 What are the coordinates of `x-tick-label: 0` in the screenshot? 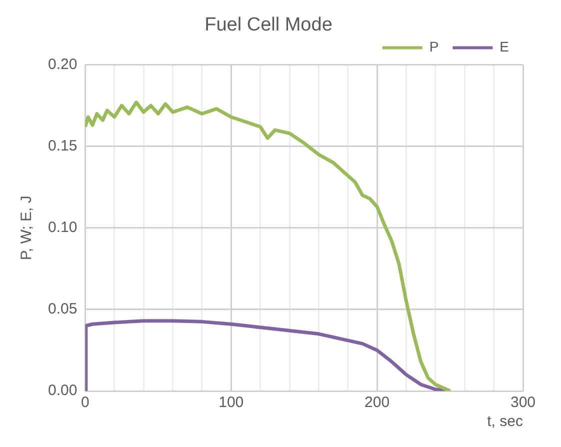 It's located at (85, 403).